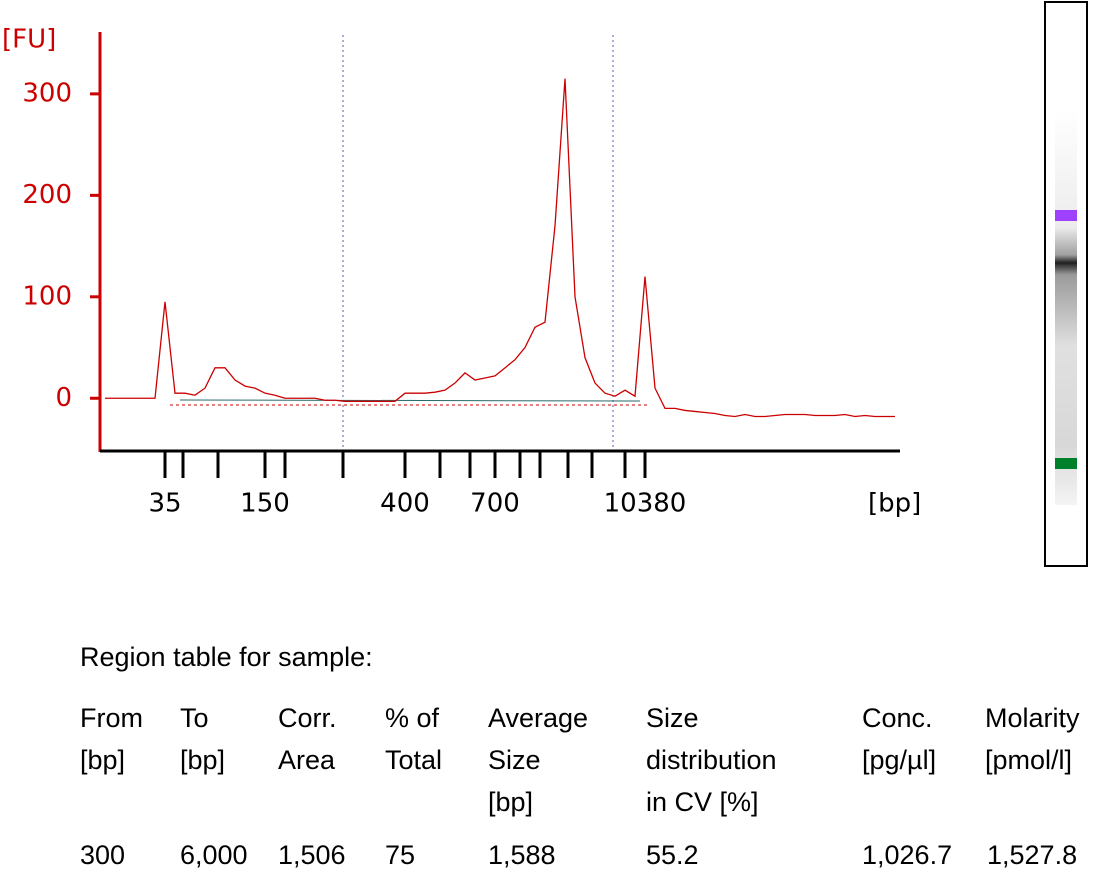  What do you see at coordinates (1066, 215) in the screenshot?
I see `upper-marker` at bounding box center [1066, 215].